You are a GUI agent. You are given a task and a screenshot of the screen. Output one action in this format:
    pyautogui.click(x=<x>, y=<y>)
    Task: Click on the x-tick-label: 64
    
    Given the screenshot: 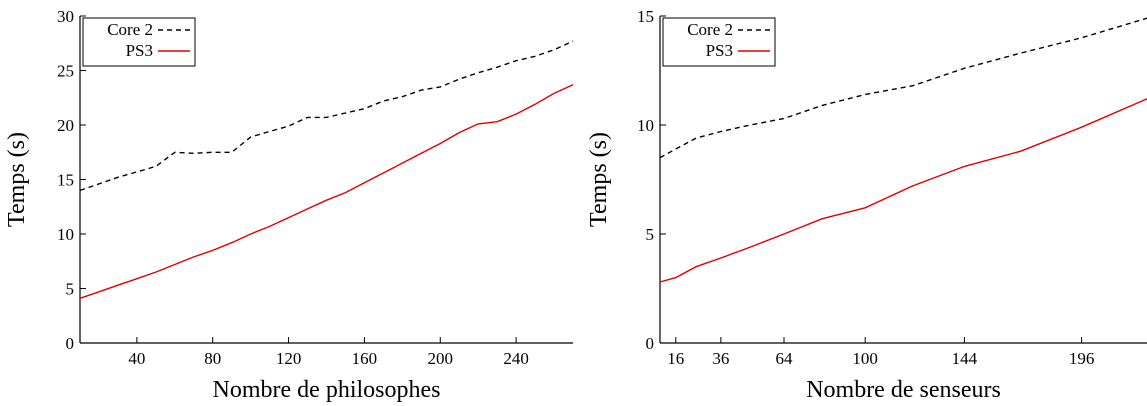 What is the action you would take?
    pyautogui.click(x=785, y=358)
    